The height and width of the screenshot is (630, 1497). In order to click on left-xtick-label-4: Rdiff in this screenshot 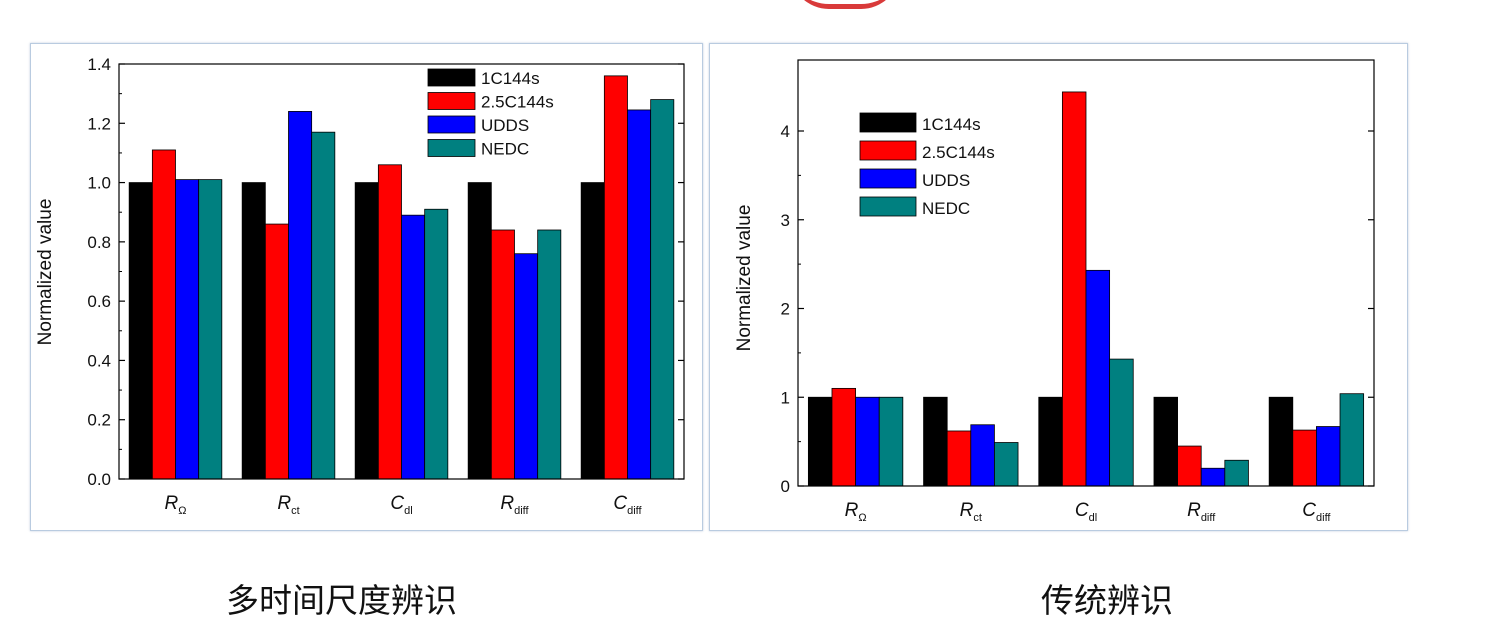, I will do `click(514, 505)`.